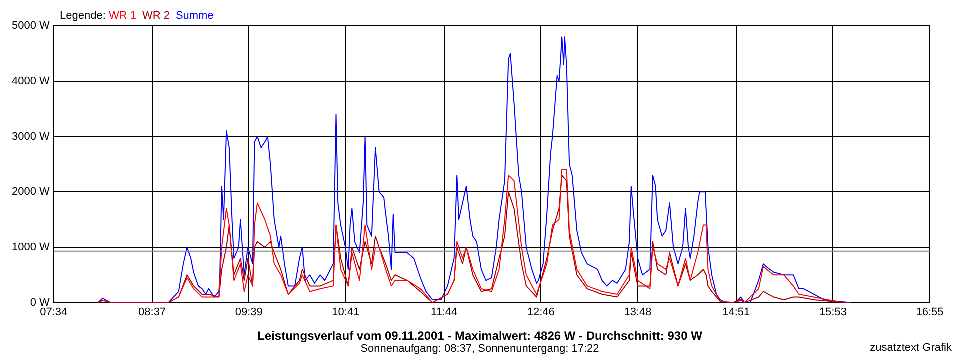 The image size is (960, 360). What do you see at coordinates (31, 81) in the screenshot?
I see `y-tick-label: 4000 W` at bounding box center [31, 81].